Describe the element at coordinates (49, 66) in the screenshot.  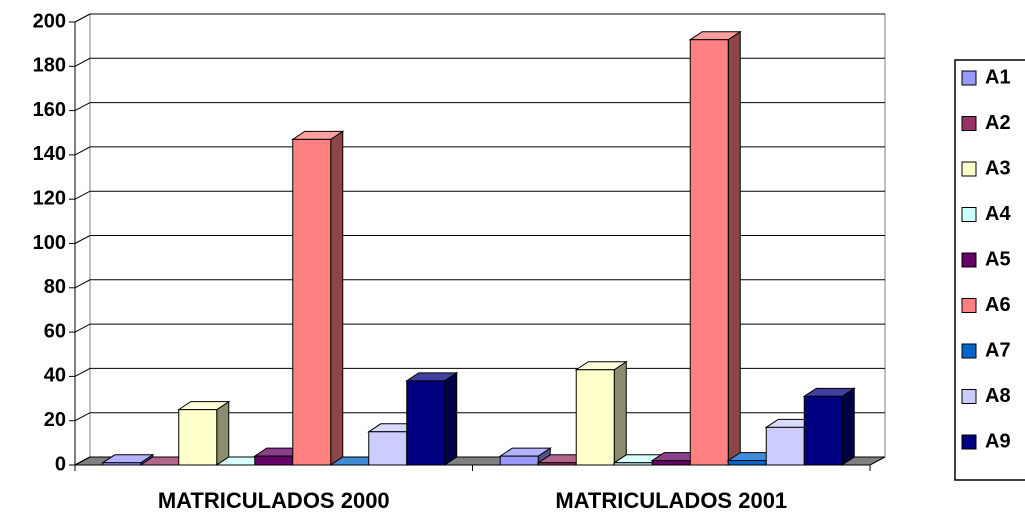
I see `y-tick-label: 180` at that location.